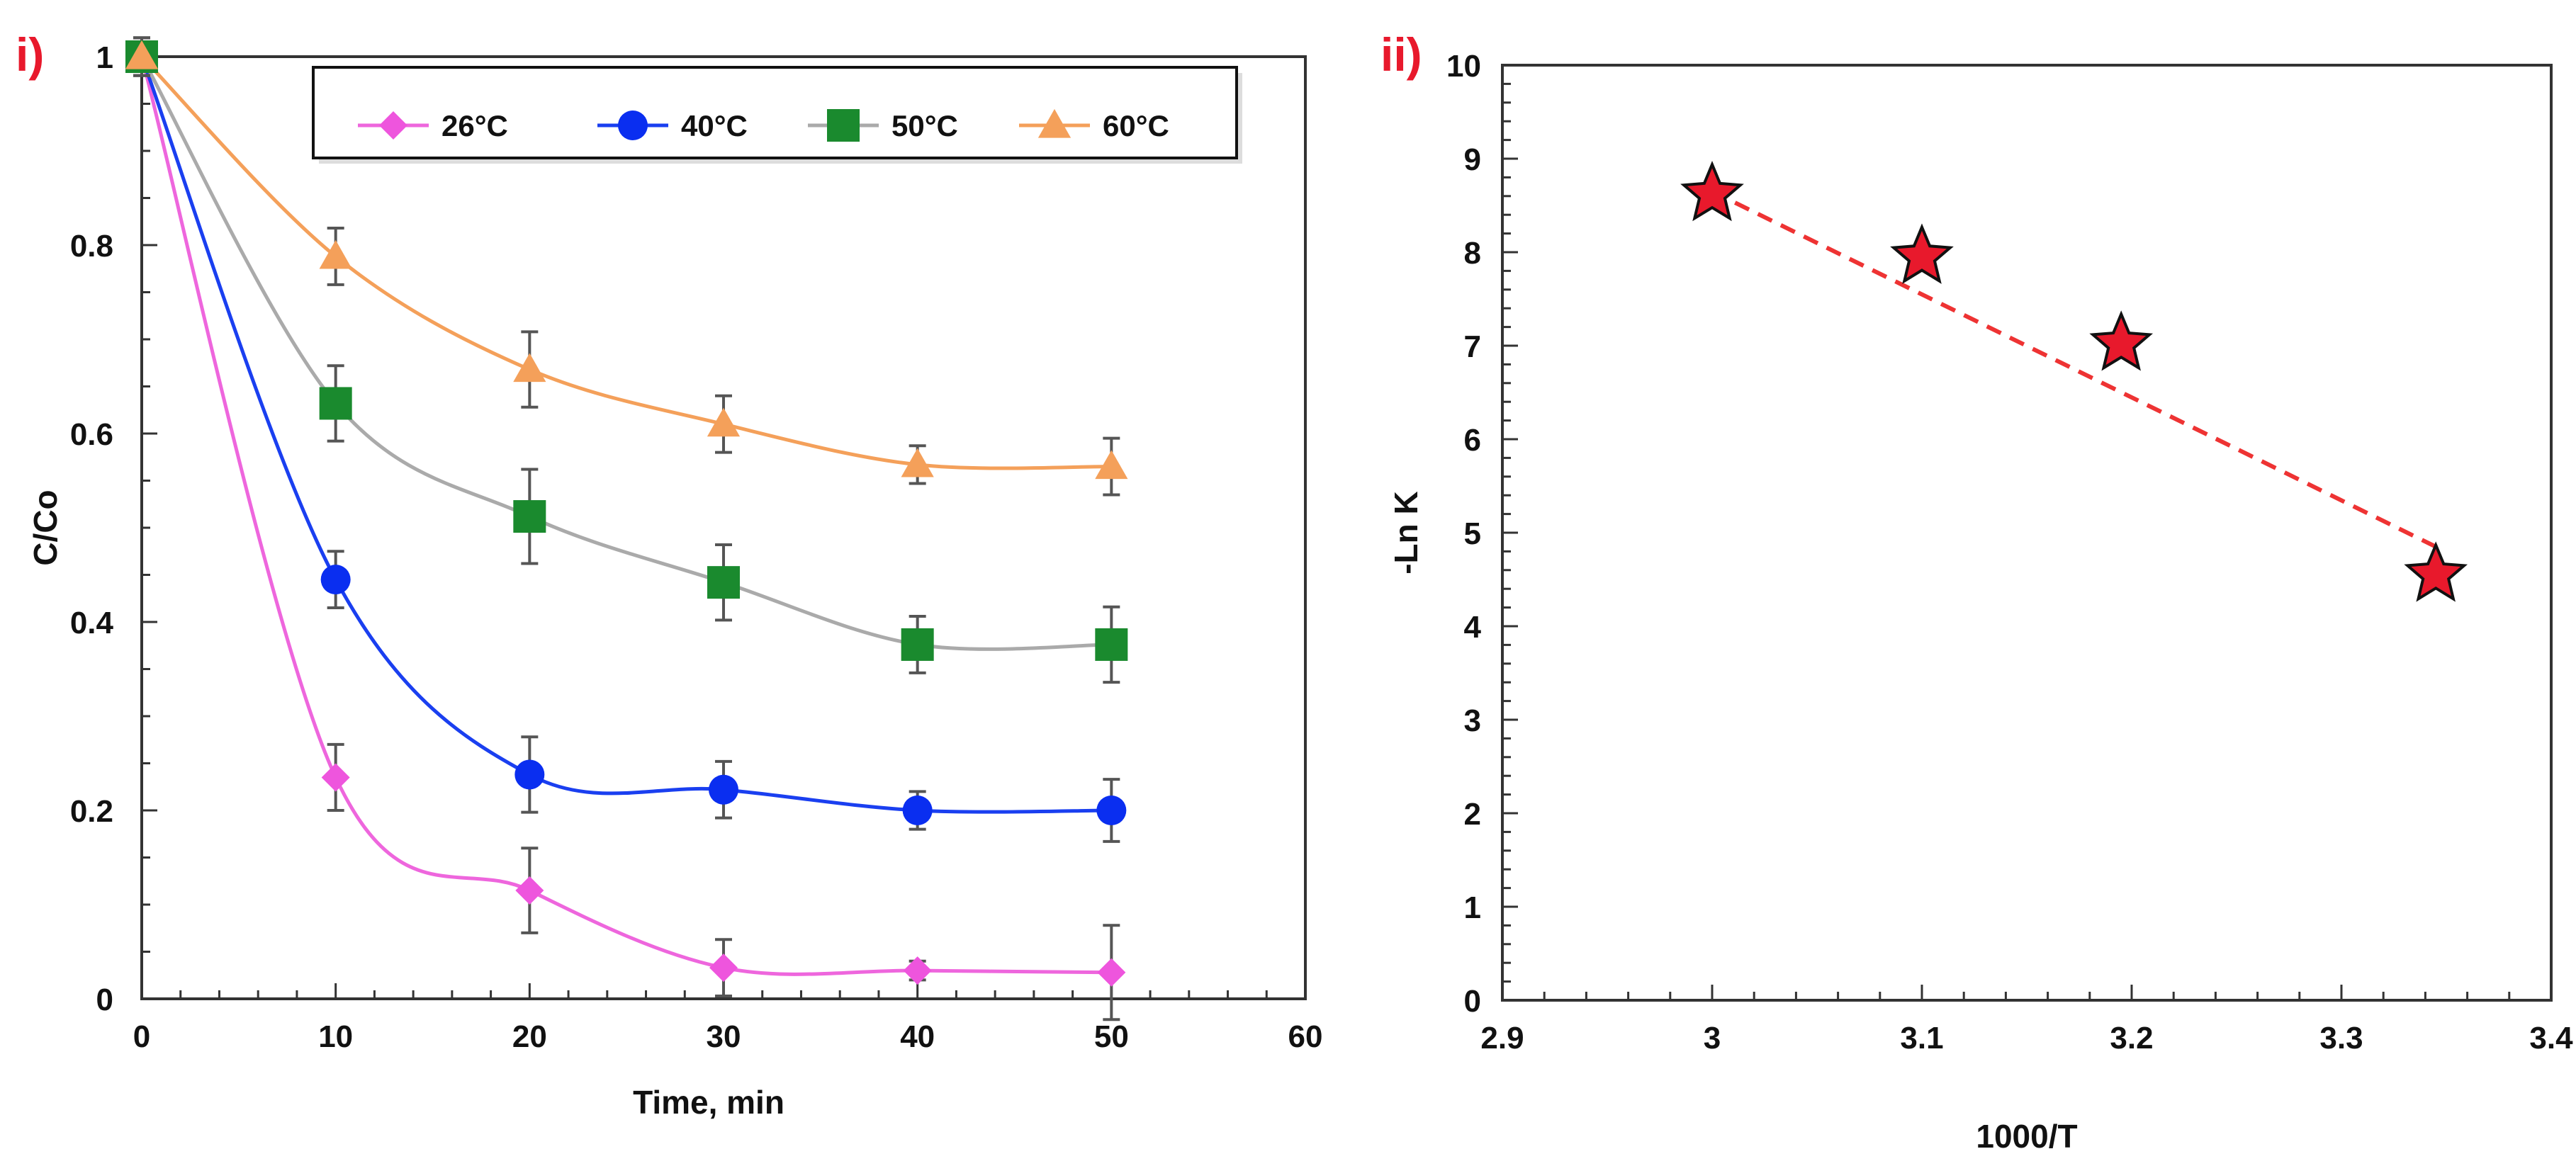  I want to click on panel-label-ii: ii), so click(1401, 55).